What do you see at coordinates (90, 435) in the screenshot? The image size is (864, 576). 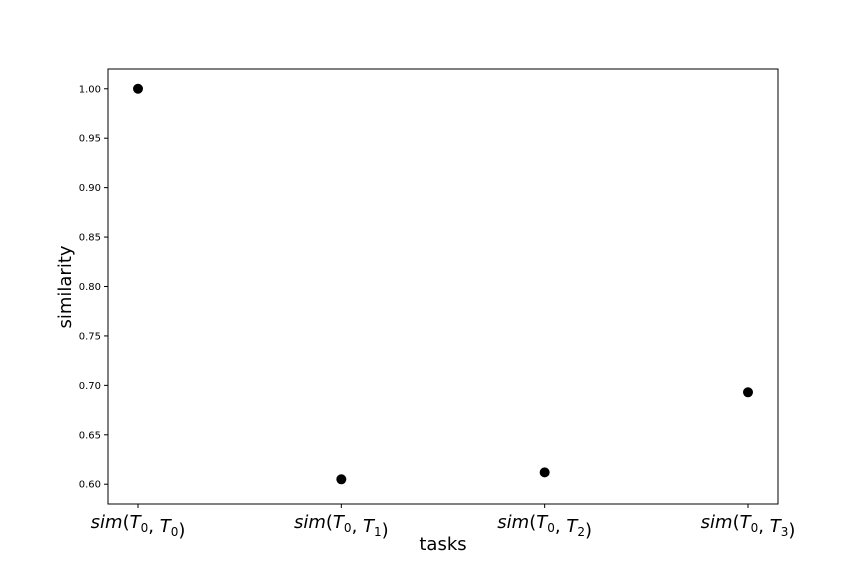 I see `y-tick-label: 0.65` at bounding box center [90, 435].